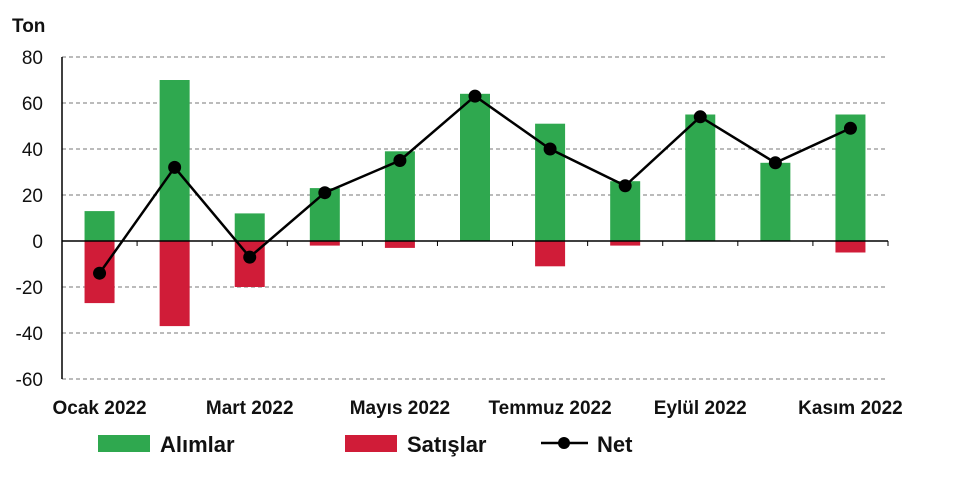 This screenshot has width=960, height=493. Describe the element at coordinates (850, 408) in the screenshot. I see `x-tick-label: Kasım 2022` at that location.